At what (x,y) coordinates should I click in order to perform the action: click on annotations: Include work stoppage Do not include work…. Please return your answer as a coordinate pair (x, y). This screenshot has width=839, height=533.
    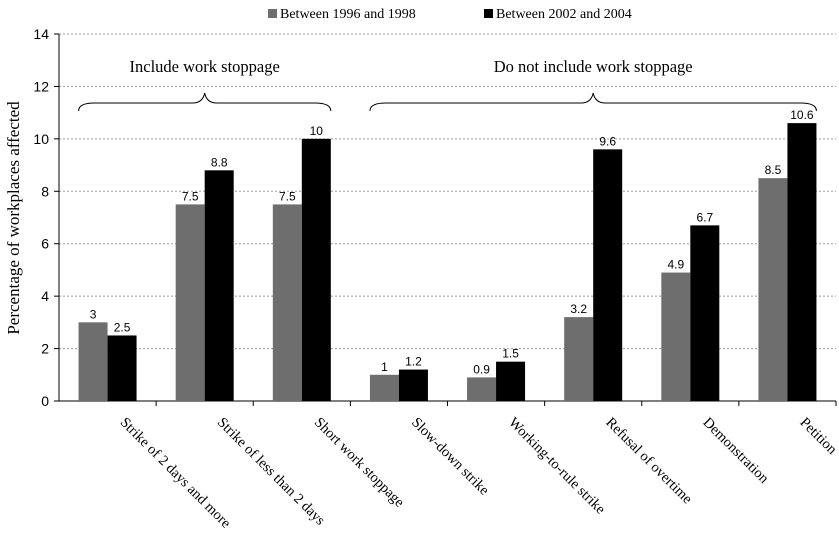
    Looking at the image, I should click on (447, 84).